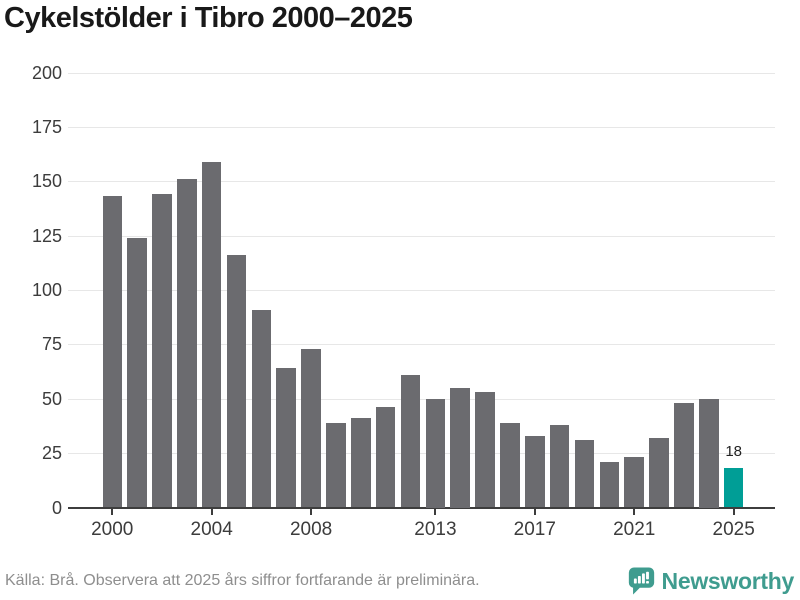 The image size is (800, 600). What do you see at coordinates (336, 465) in the screenshot?
I see `bar-2009` at bounding box center [336, 465].